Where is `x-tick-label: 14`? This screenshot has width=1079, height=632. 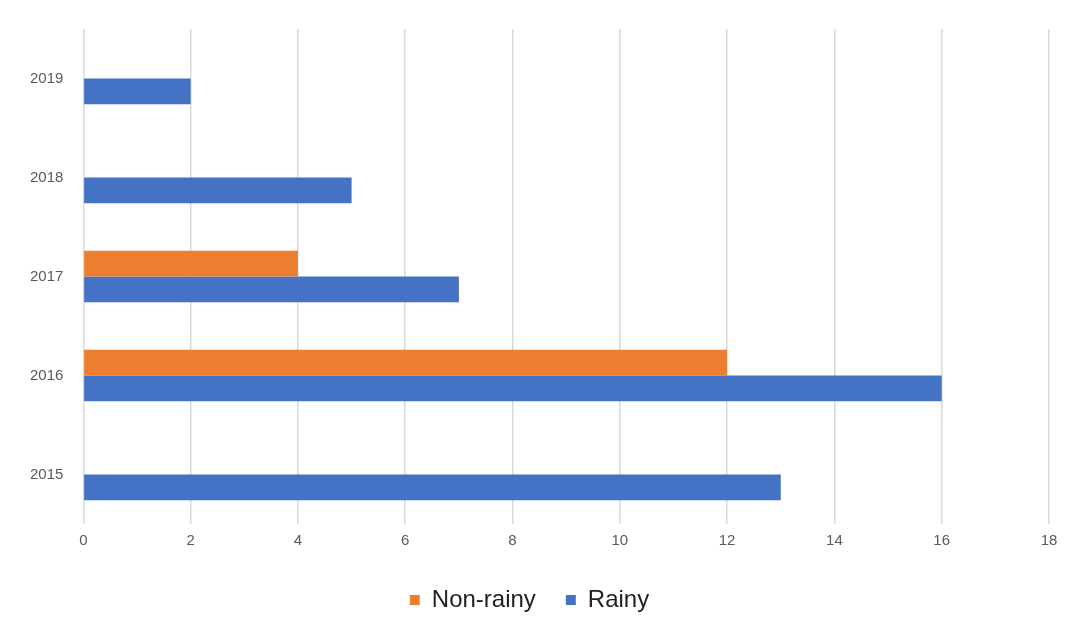
x-tick-label: 14 is located at coordinates (834, 540).